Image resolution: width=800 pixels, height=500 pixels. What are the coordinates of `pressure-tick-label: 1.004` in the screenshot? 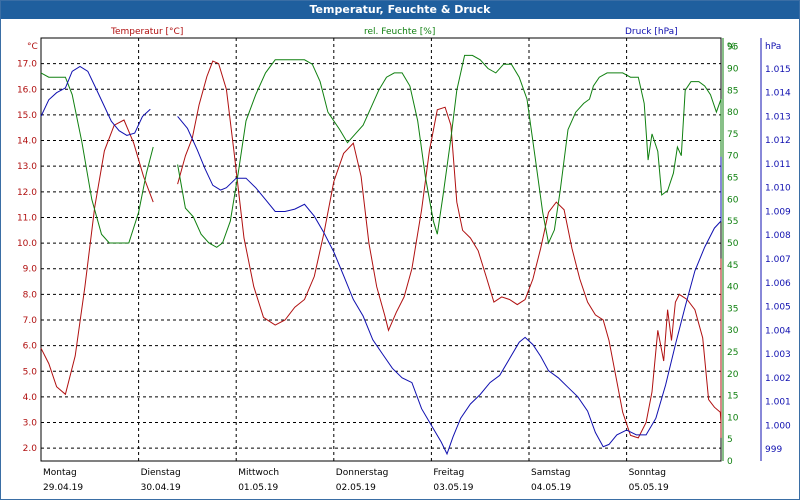 It's located at (778, 331).